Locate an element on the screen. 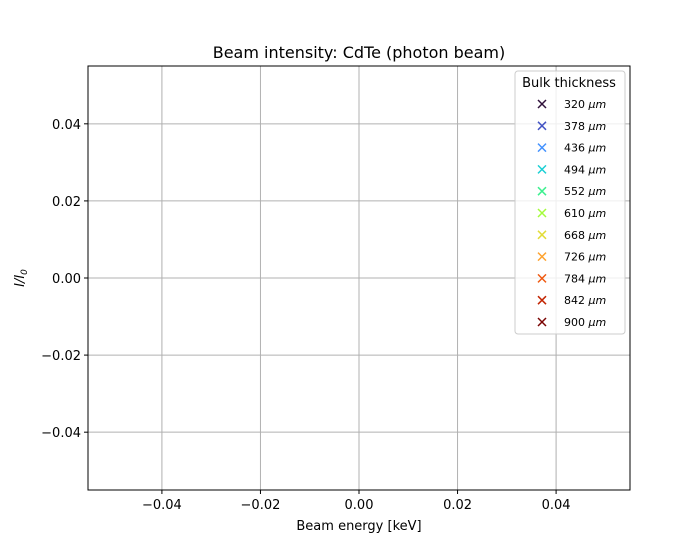 Image resolution: width=700 pixels, height=550 pixels. legend-item: 900 μm is located at coordinates (571, 322).